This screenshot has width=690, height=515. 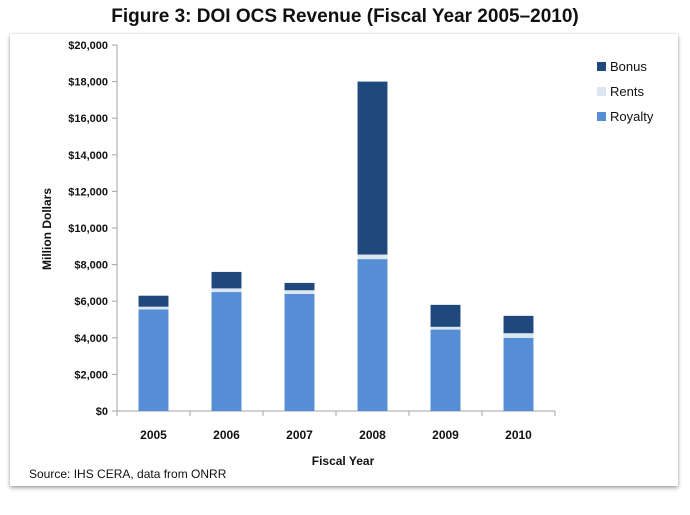 What do you see at coordinates (226, 290) in the screenshot?
I see `bar-rents-2006` at bounding box center [226, 290].